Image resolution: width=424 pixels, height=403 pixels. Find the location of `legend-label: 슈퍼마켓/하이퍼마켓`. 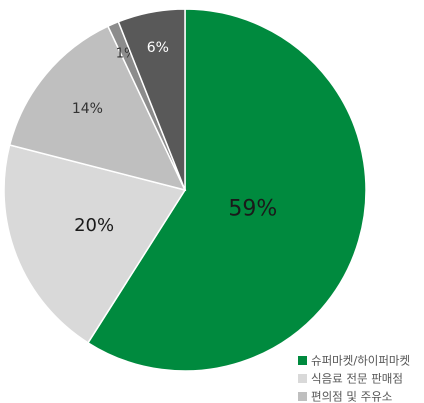

legend-label: 슈퍼마켓/하이퍼마켓 is located at coordinates (360, 361).